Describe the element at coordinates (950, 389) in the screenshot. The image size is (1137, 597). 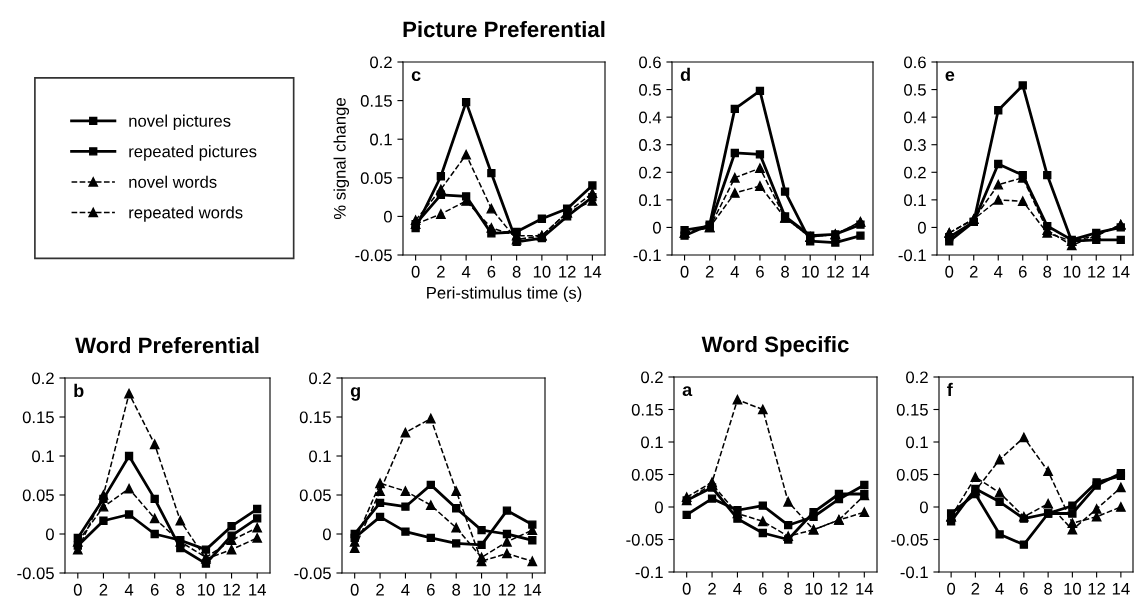
I see `annotation: f` at that location.